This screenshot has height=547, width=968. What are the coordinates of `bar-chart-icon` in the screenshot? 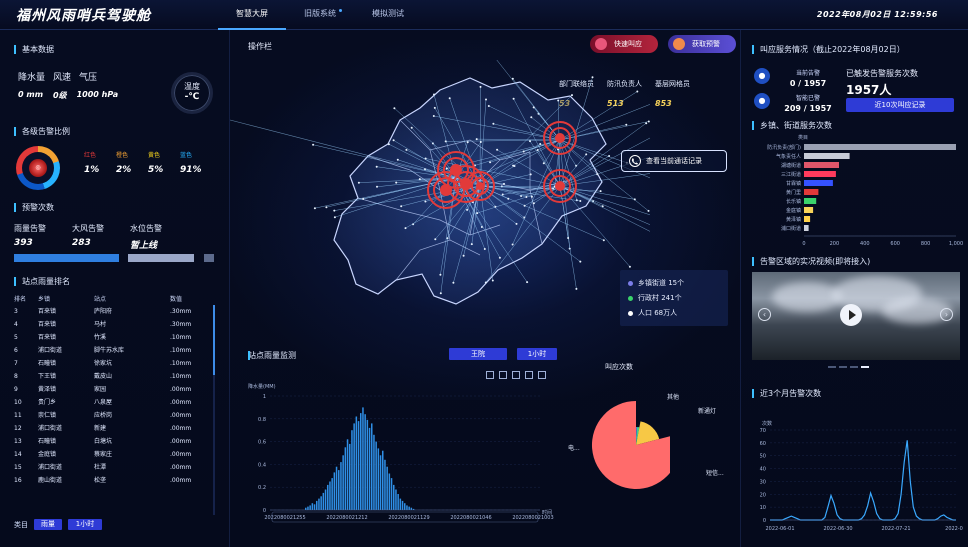 It's located at (542, 375).